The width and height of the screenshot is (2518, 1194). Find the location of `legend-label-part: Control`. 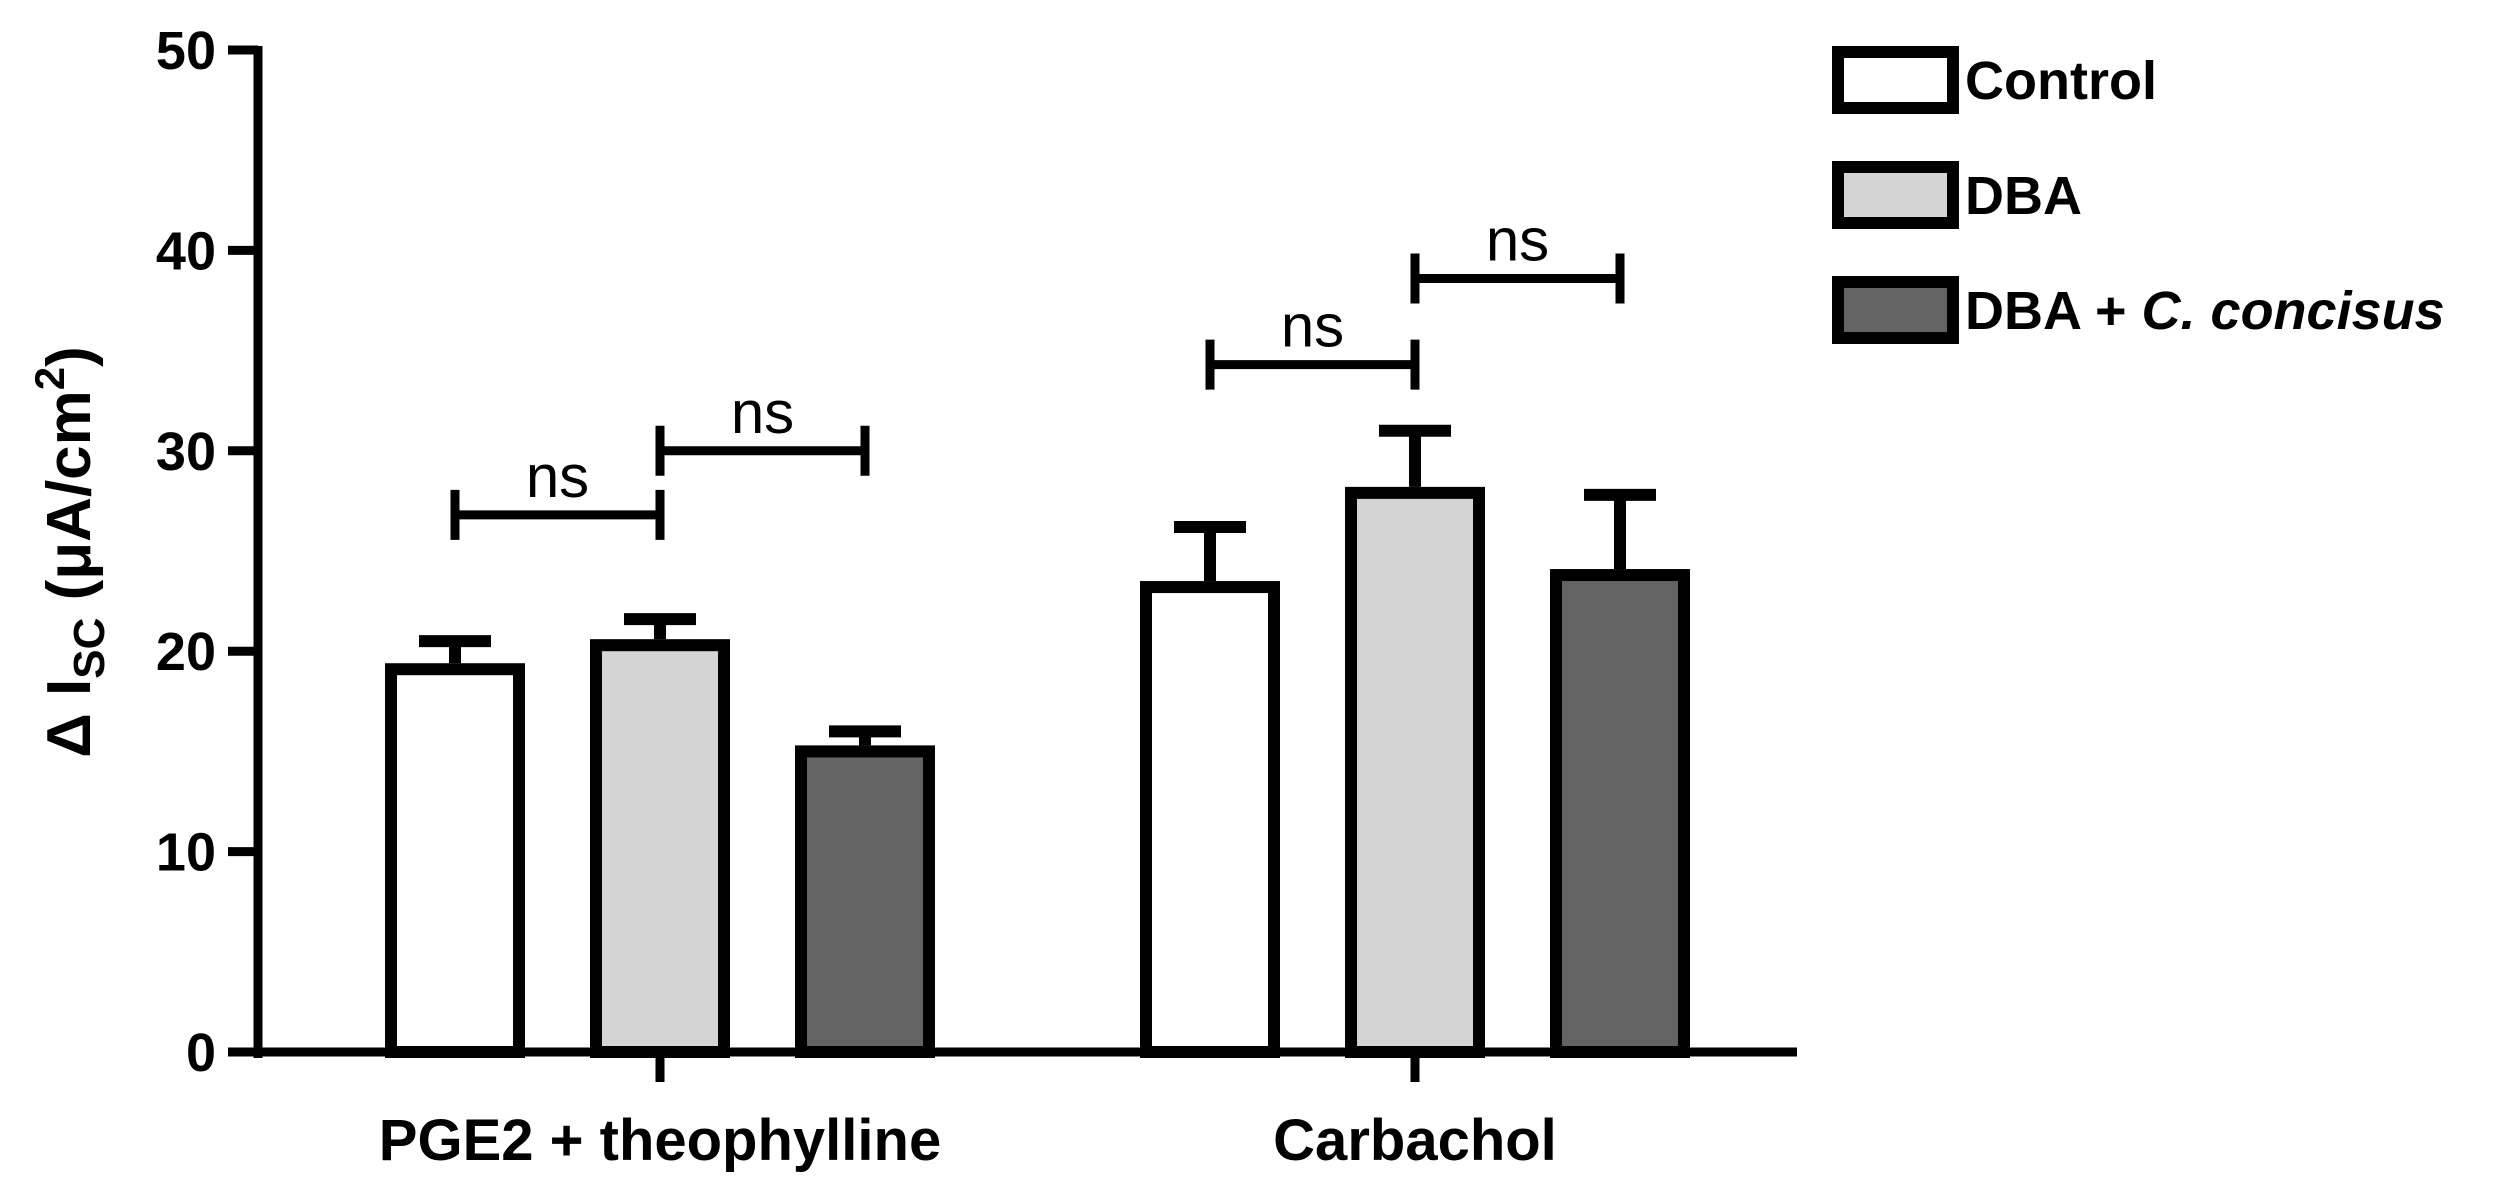

legend-label-part: Control is located at coordinates (2061, 81).